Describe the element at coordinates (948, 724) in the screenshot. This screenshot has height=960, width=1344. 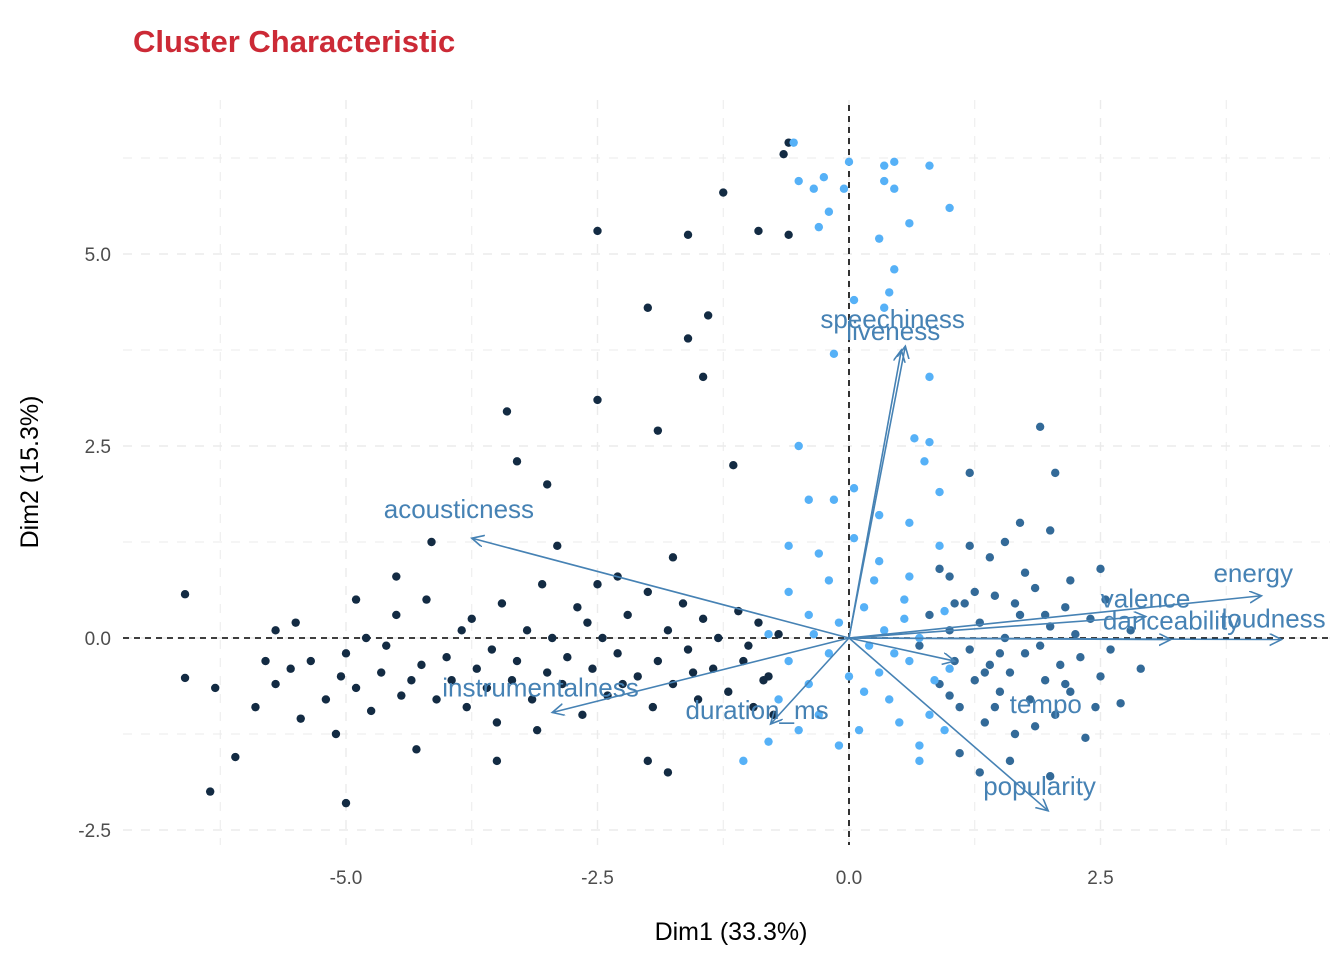
I see `arrow-popularity` at that location.